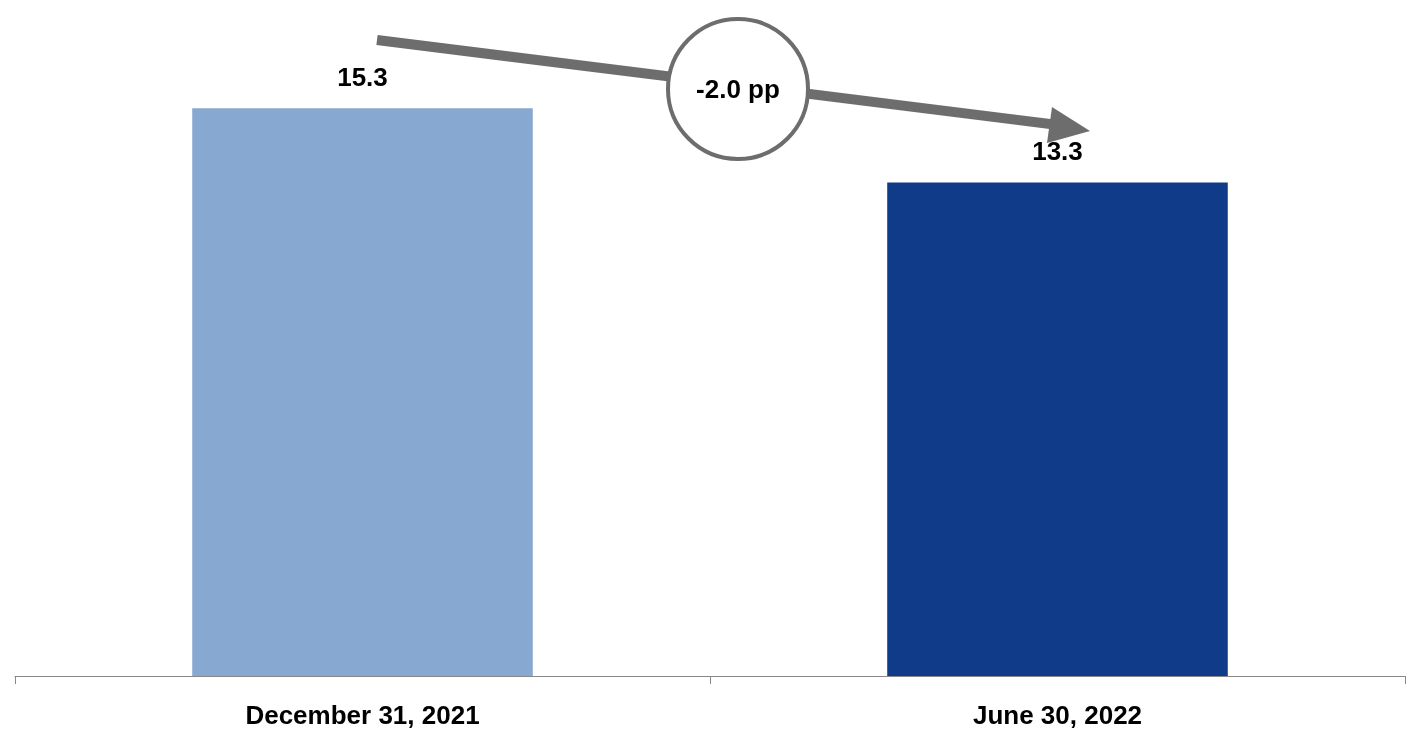  What do you see at coordinates (1057, 151) in the screenshot?
I see `data-label: 13.3` at bounding box center [1057, 151].